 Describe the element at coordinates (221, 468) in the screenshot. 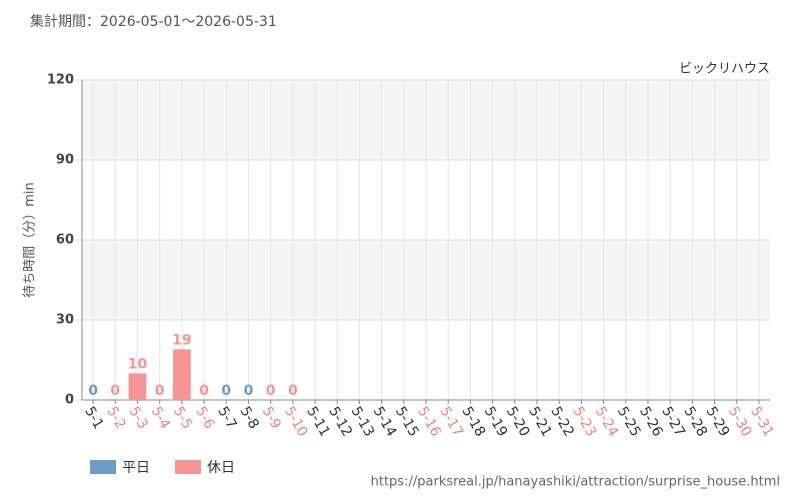

I see `legend-label: 休日` at that location.